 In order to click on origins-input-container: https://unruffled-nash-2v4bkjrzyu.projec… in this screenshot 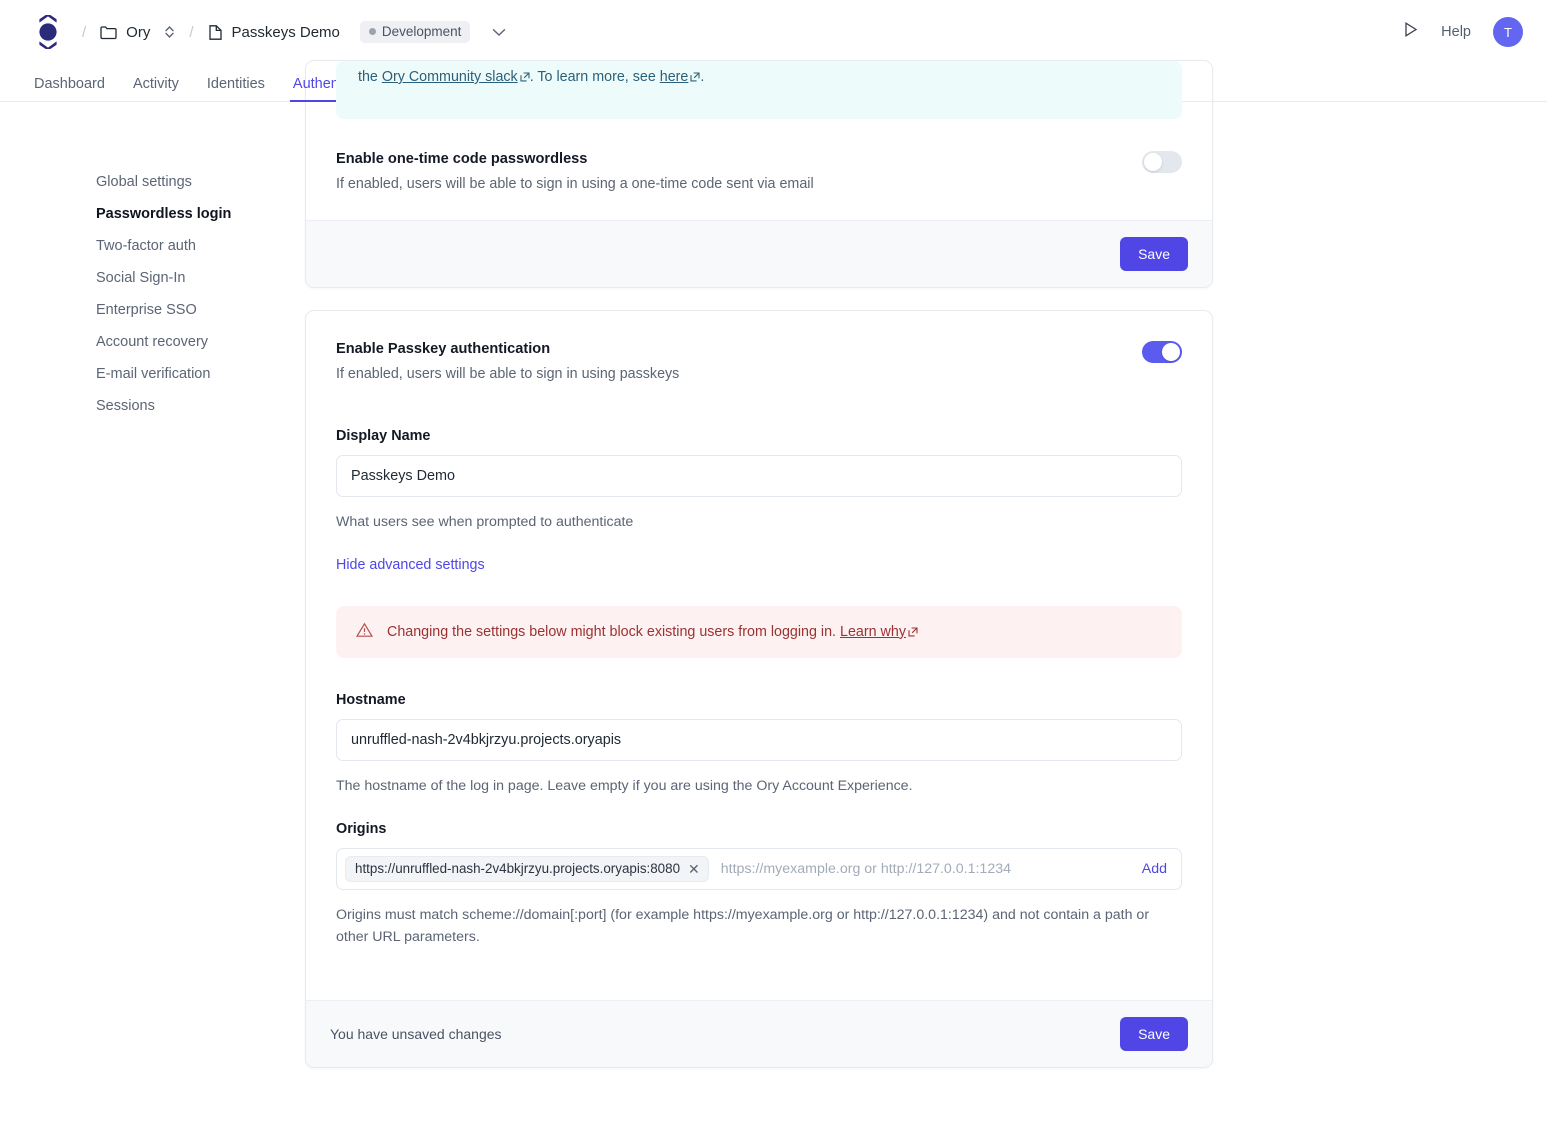, I will do `click(759, 869)`.